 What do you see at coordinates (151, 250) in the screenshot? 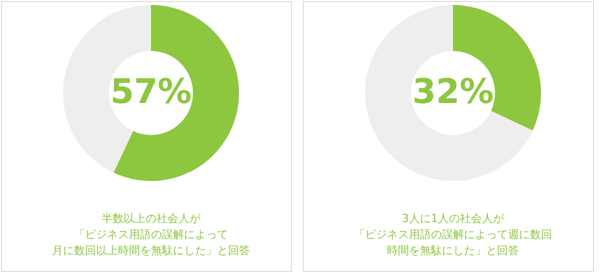
I see `text: 月に数回以上時間を無駄にした」と回答` at bounding box center [151, 250].